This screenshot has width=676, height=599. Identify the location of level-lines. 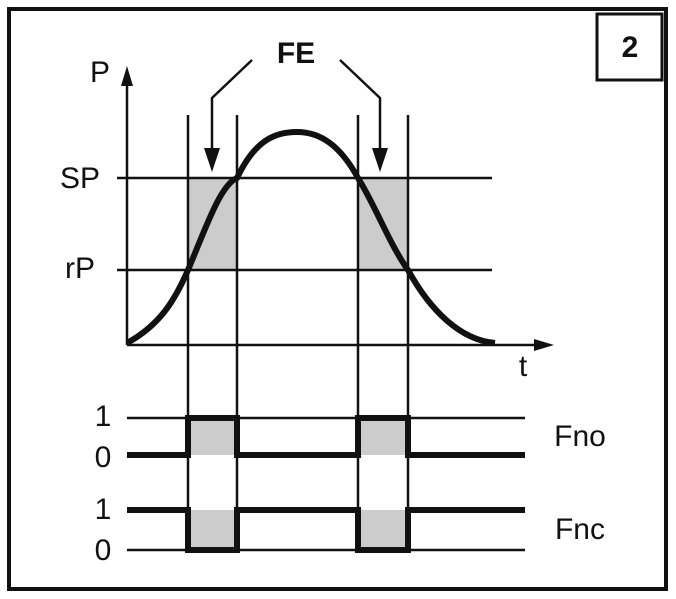
(304, 224).